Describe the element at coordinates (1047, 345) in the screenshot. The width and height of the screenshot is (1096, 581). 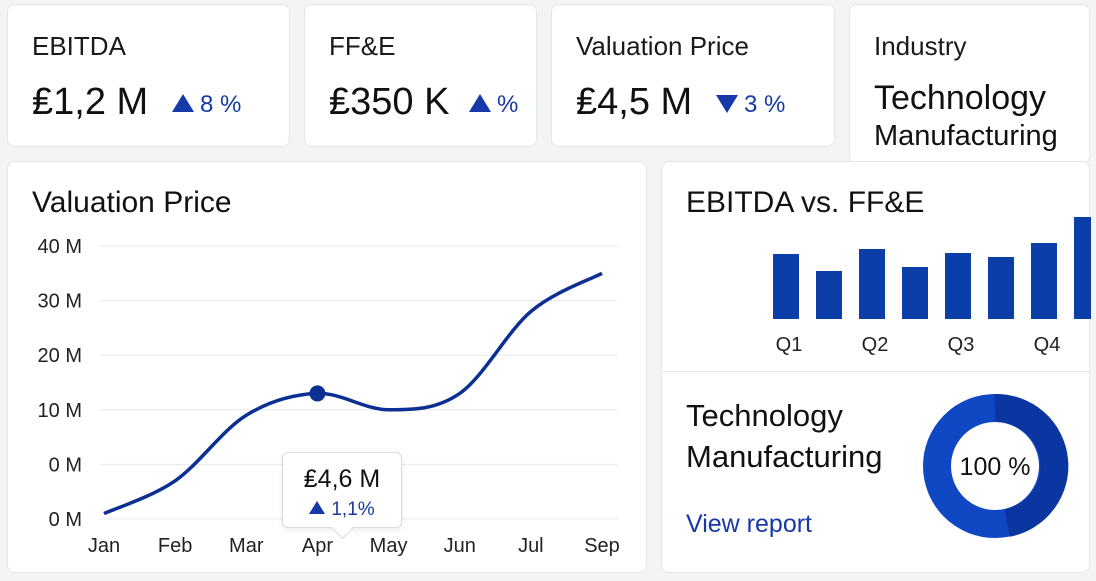
I see `x-tick-label: Q4` at that location.